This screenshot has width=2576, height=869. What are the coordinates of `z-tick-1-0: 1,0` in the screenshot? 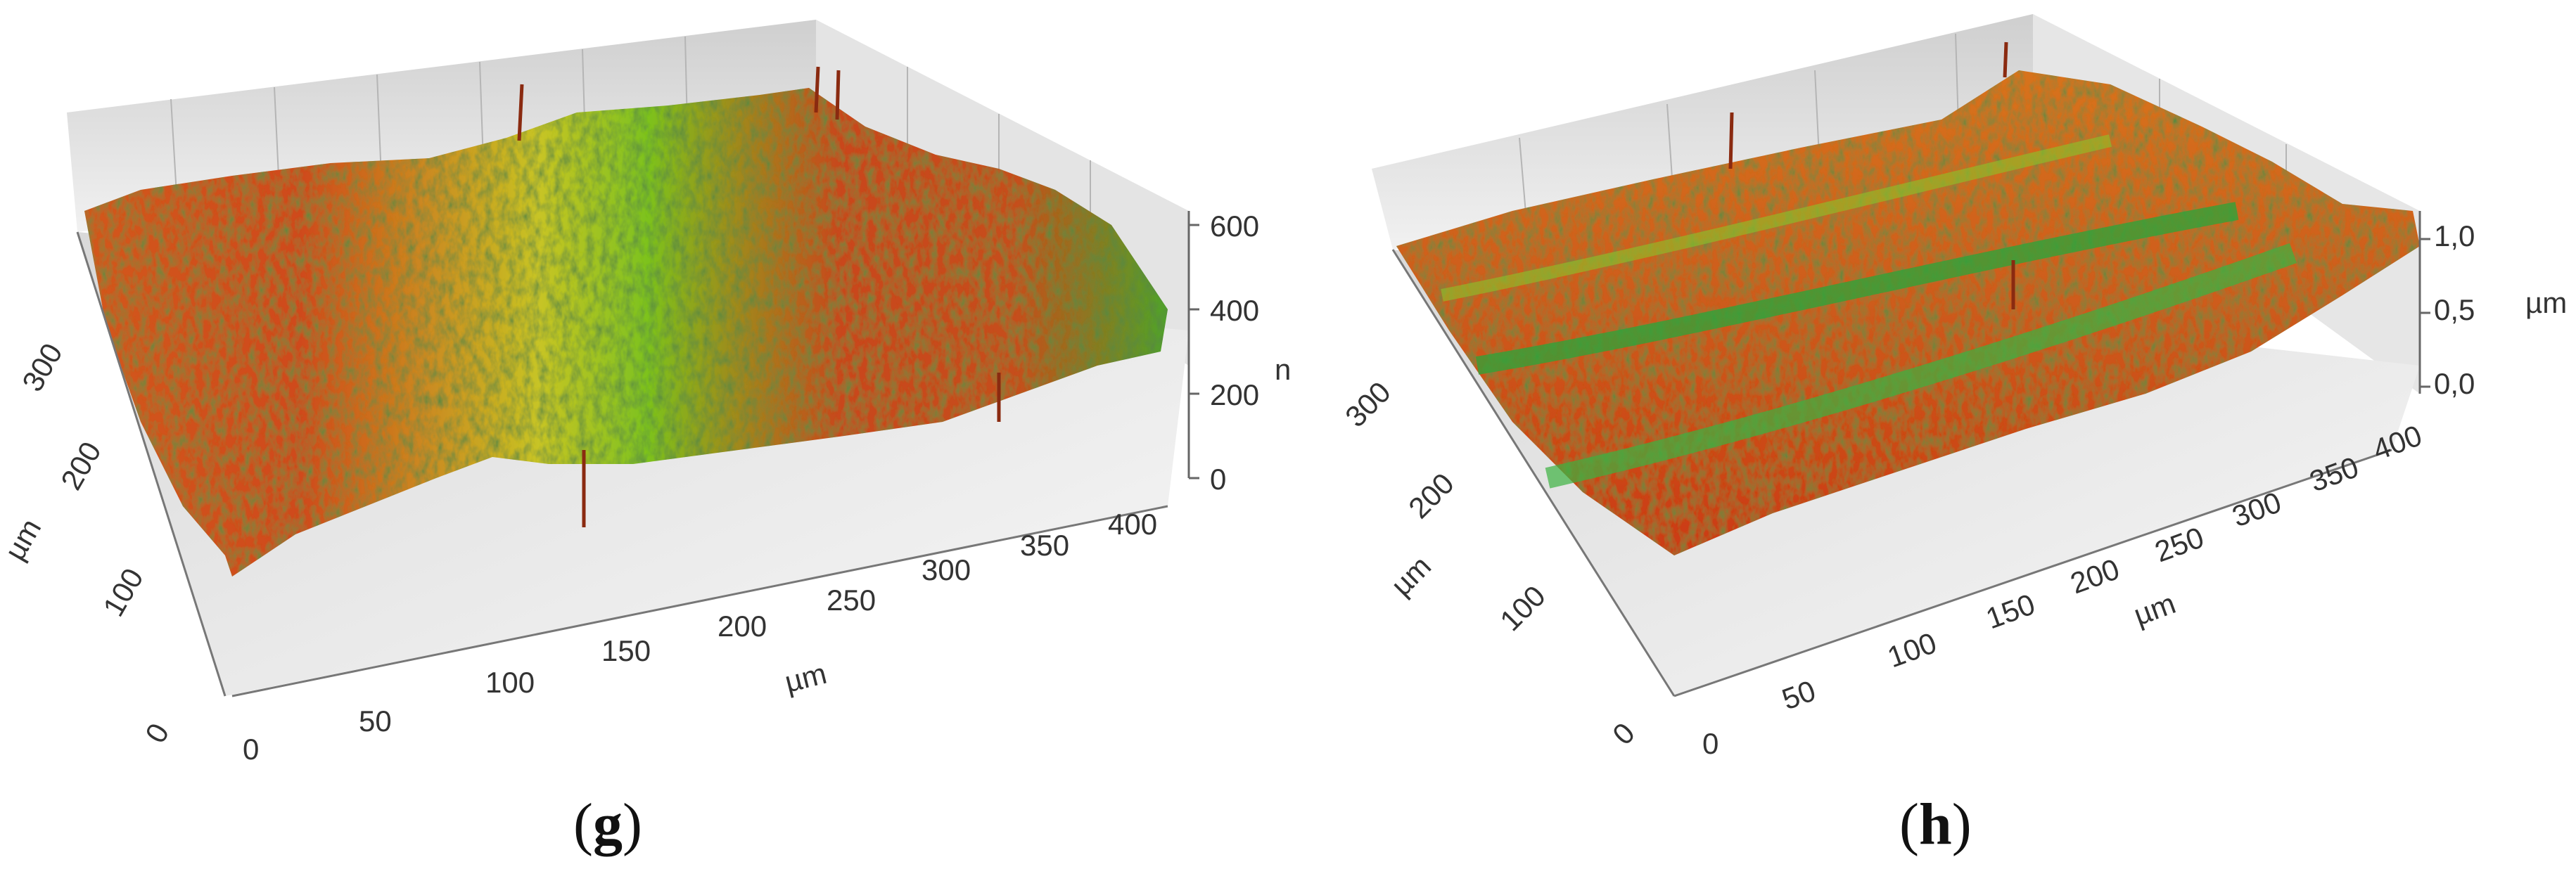 It's located at (2454, 235).